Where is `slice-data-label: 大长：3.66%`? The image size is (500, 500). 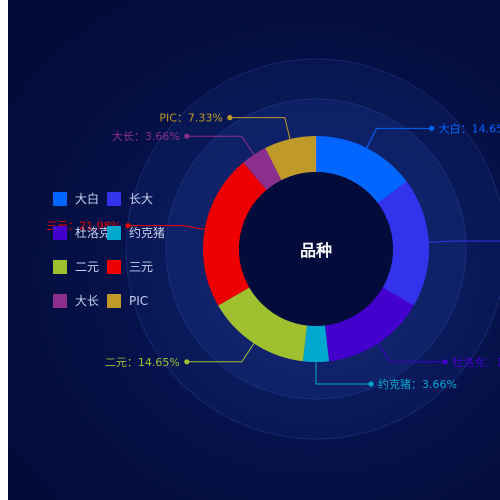
slice-data-label: 大长：3.66% is located at coordinates (146, 136).